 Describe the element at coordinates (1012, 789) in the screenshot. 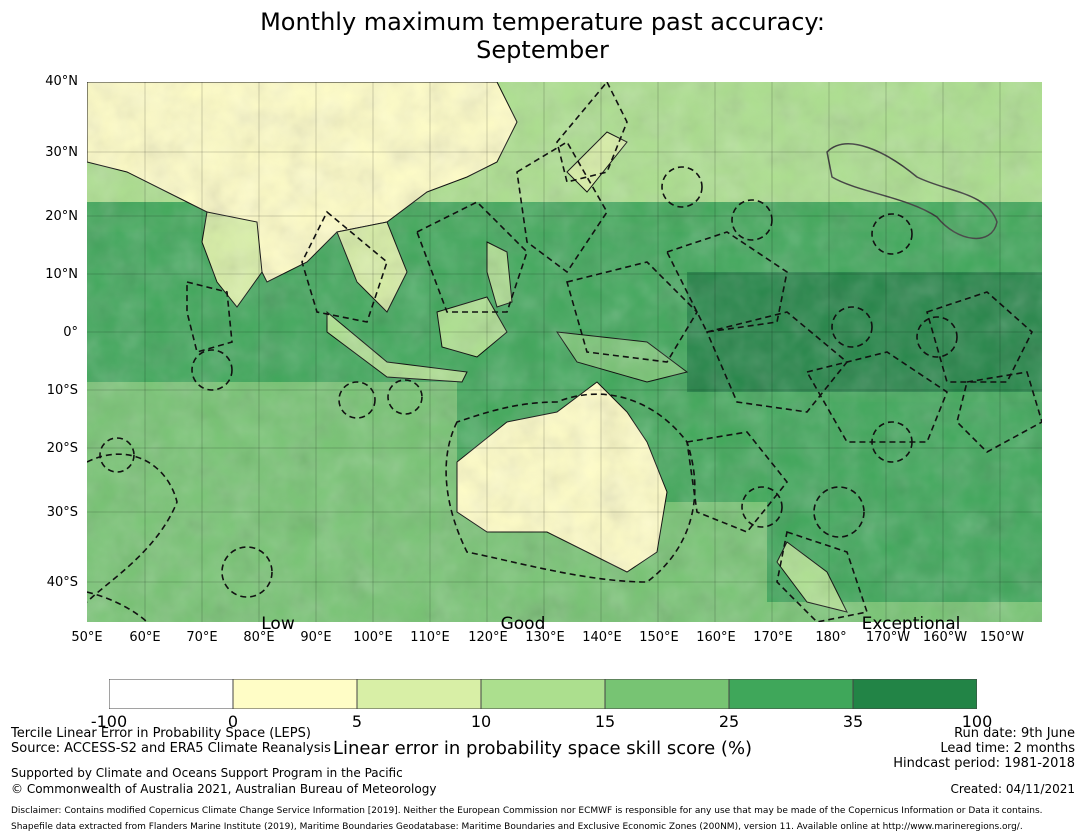

I see `created-date: Created: 04/11/2021` at that location.